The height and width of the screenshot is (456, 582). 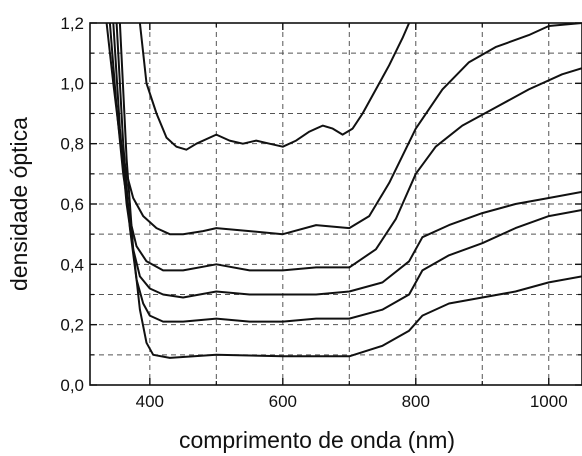 I want to click on y-tick-label: 0,0, so click(x=72, y=385).